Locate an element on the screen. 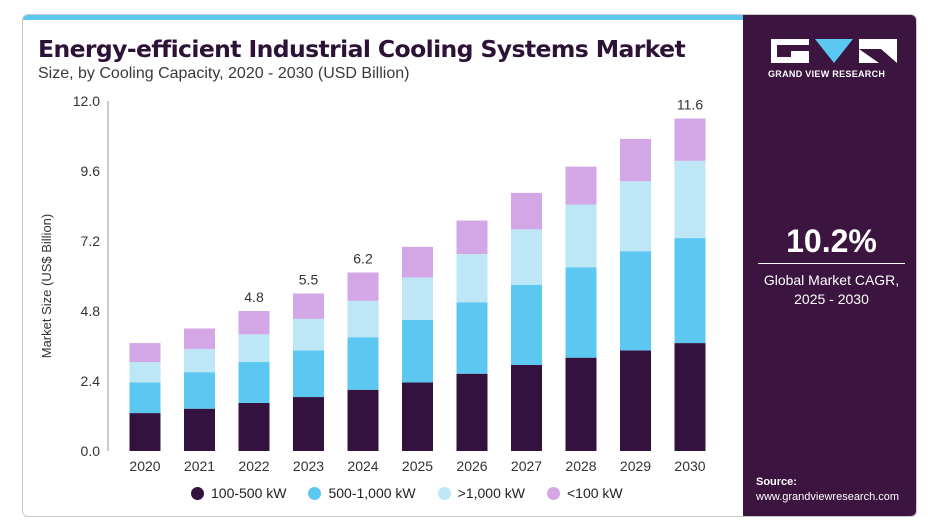 The width and height of the screenshot is (928, 522). x-tick-label: 2026 is located at coordinates (471, 466).